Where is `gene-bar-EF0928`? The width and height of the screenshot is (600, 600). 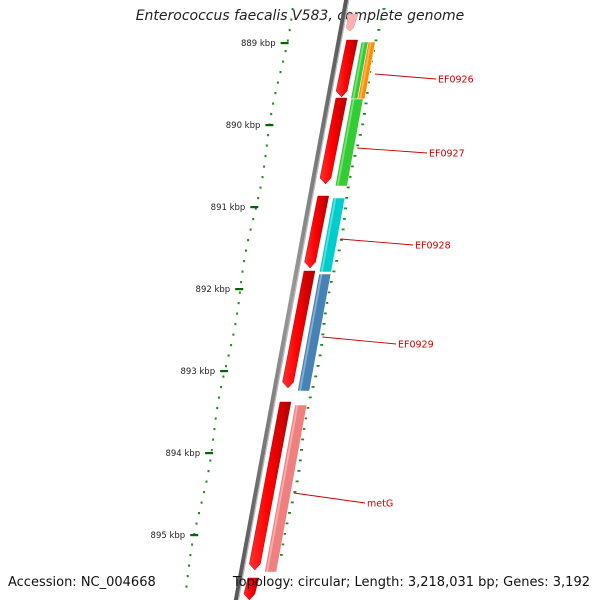 gene-bar-EF0928 is located at coordinates (332, 235).